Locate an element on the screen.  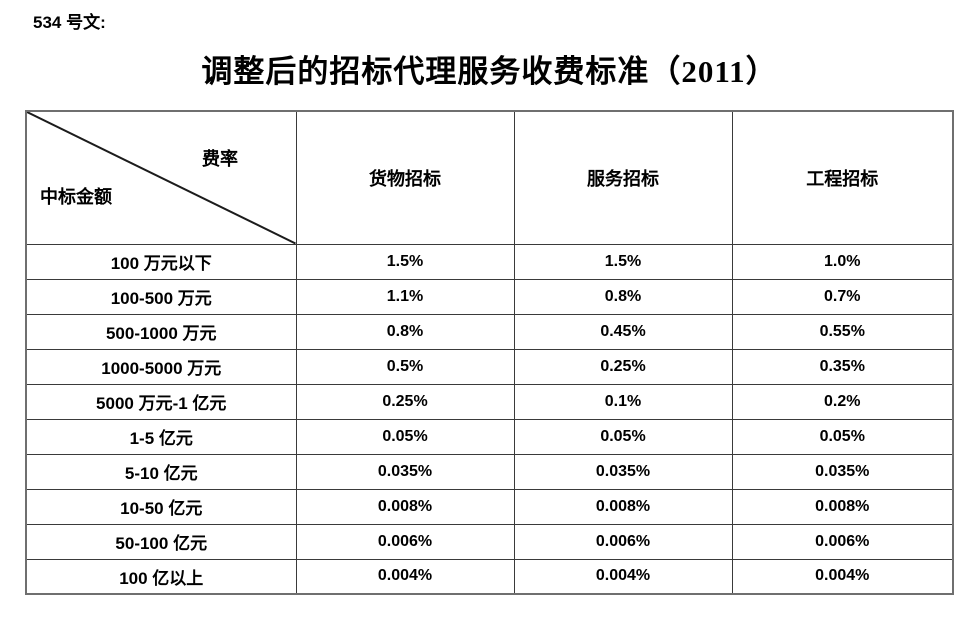
page-title: 调整后的招标代理服务收费标准（2011） is located at coordinates (489, 71).